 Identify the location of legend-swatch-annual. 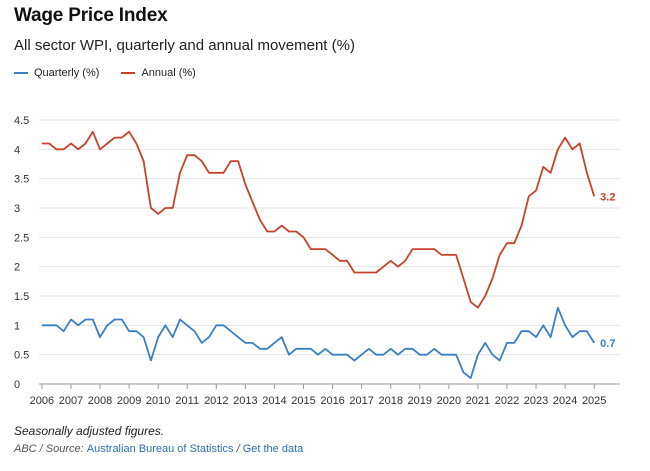
(128, 73).